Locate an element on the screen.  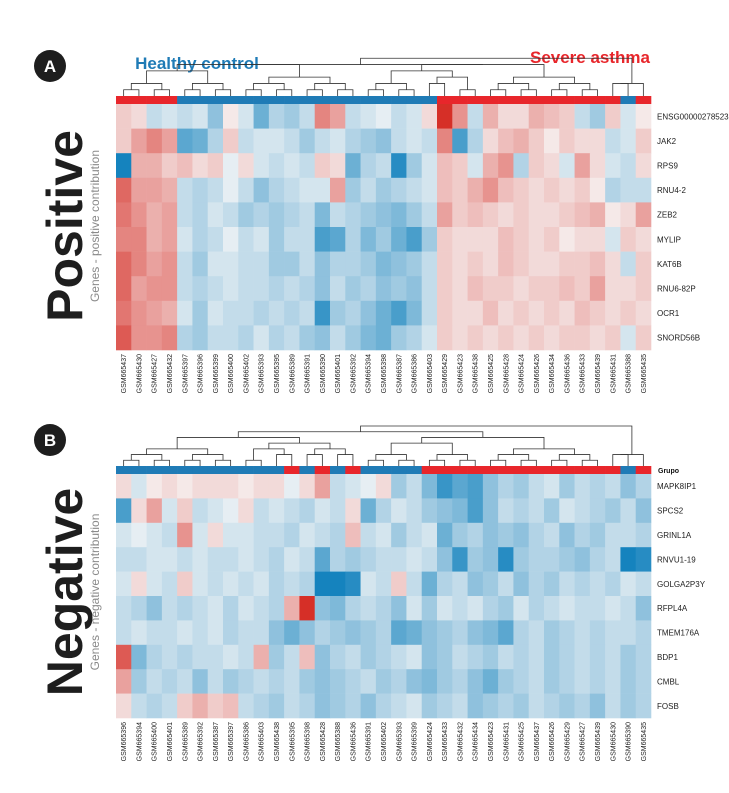
b-col-label-18: GSM665393 is located at coordinates (399, 741).